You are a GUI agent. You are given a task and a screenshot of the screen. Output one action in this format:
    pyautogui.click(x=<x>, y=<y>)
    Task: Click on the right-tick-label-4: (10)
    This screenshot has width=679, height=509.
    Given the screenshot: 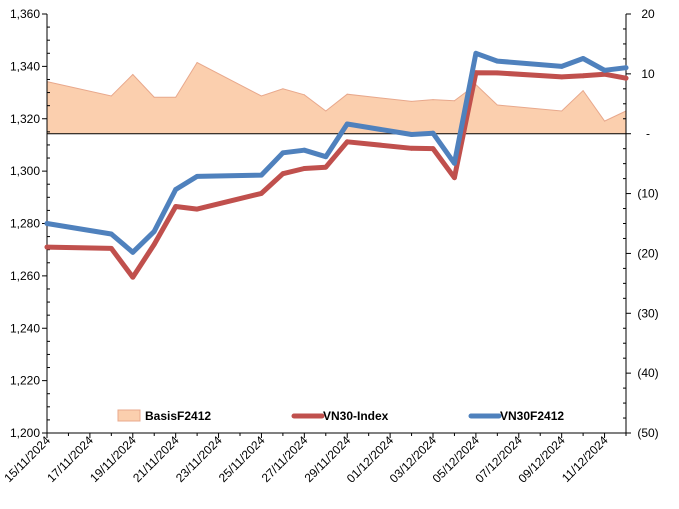 What is the action you would take?
    pyautogui.click(x=647, y=194)
    